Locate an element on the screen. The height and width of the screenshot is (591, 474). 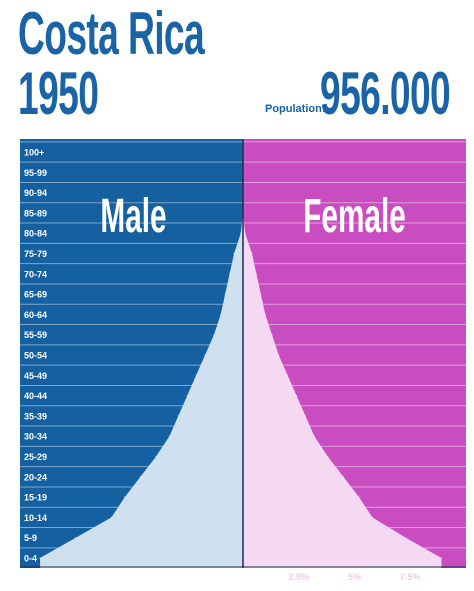
population-value: 956.000 is located at coordinates (385, 93).